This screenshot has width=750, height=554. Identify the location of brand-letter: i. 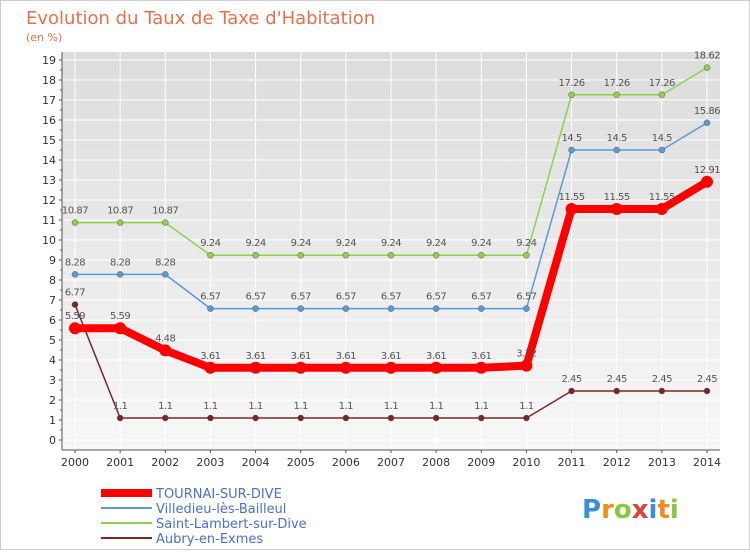
(653, 510).